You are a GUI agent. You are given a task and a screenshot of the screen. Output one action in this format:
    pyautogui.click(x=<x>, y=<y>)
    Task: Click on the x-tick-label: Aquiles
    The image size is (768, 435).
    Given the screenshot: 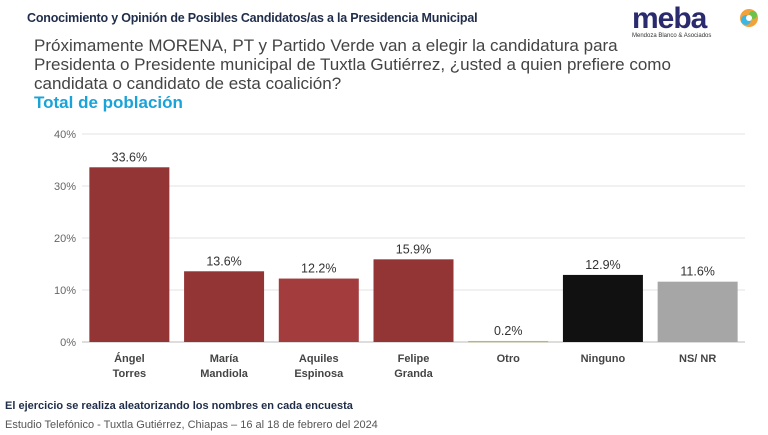 What is the action you would take?
    pyautogui.click(x=319, y=359)
    